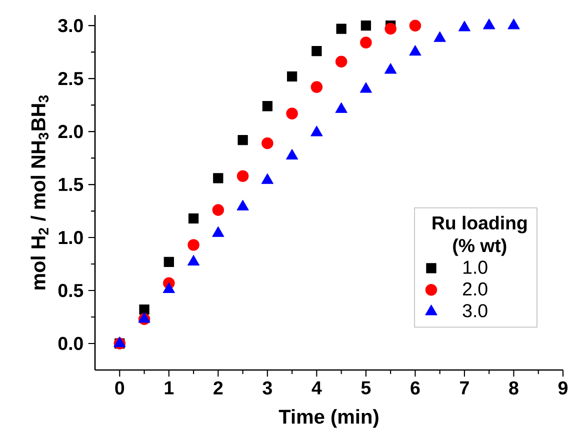 The width and height of the screenshot is (577, 438). Describe the element at coordinates (475, 289) in the screenshot. I see `legend-label: 2.0` at that location.